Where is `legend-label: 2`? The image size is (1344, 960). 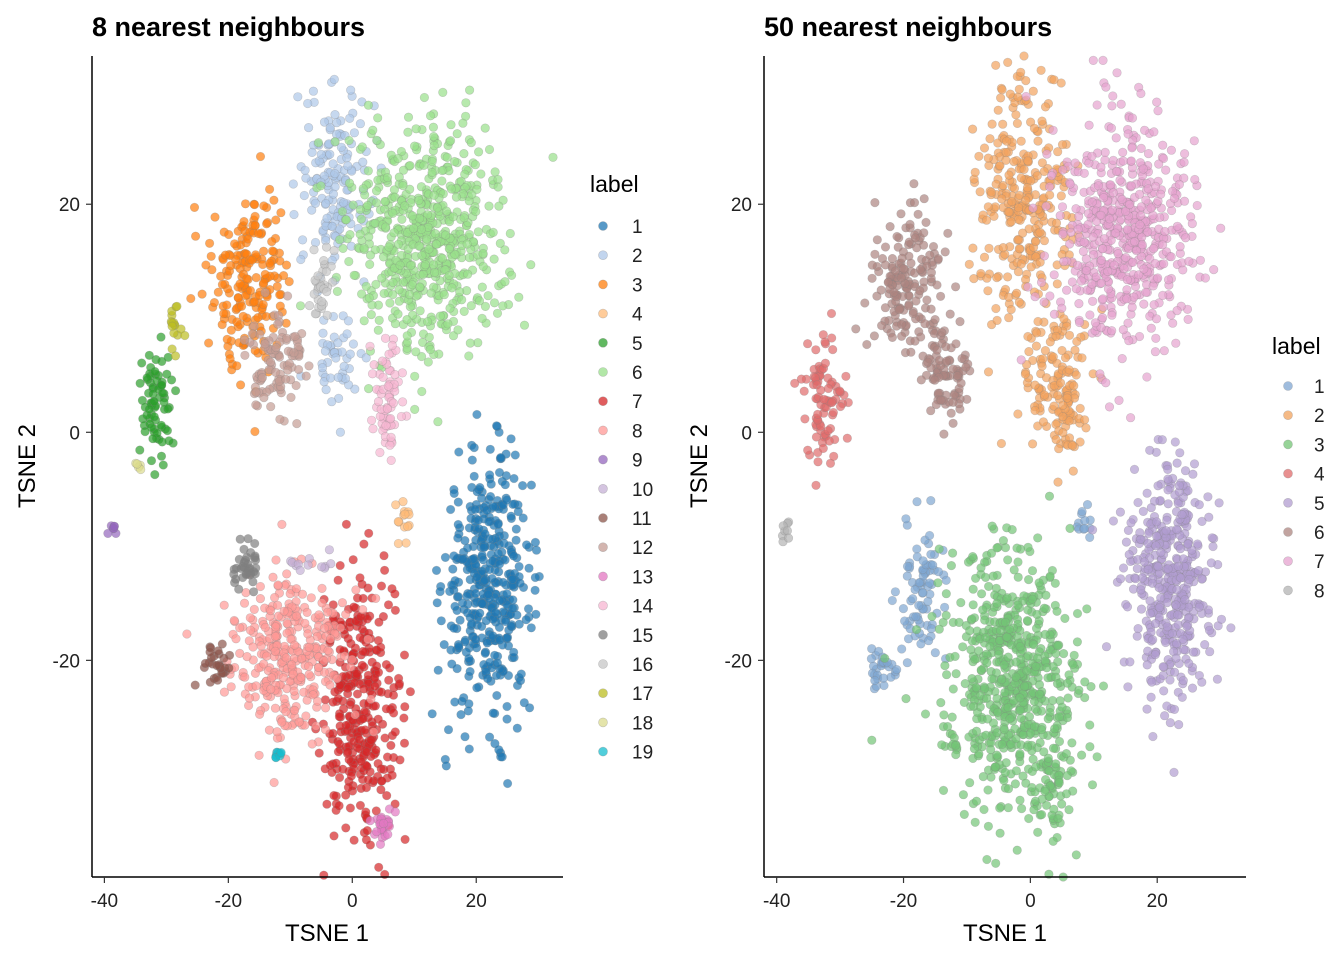 legend-label: 2 is located at coordinates (637, 256).